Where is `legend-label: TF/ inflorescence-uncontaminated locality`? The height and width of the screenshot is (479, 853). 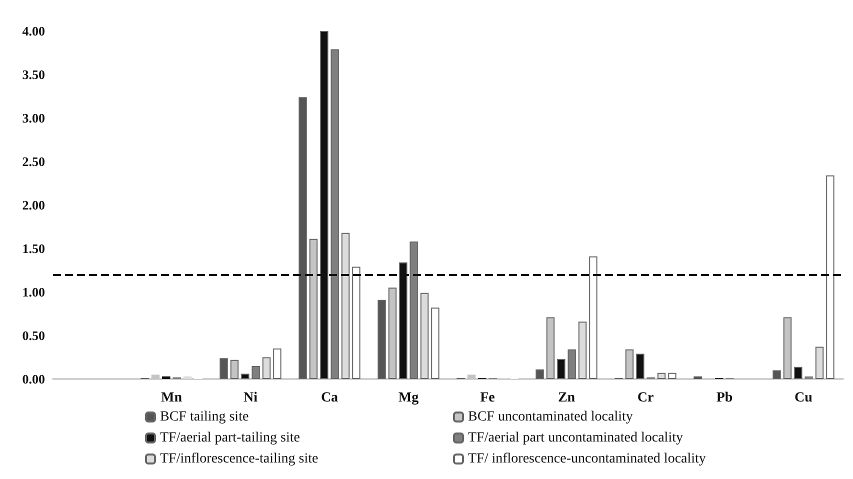 legend-label: TF/ inflorescence-uncontaminated locality is located at coordinates (587, 459).